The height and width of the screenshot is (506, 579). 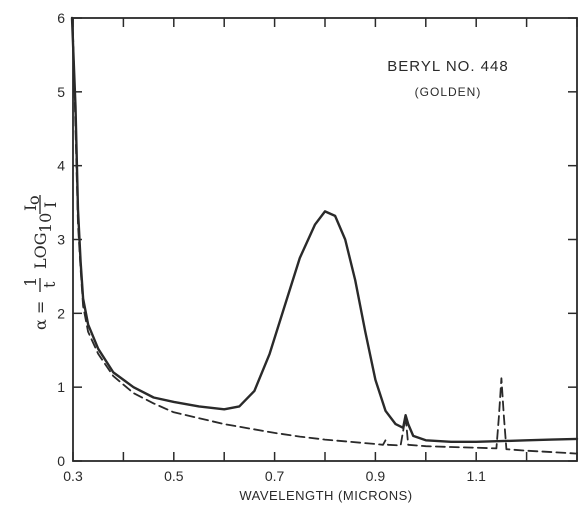 I want to click on y-tick-label: 1, so click(x=61, y=387).